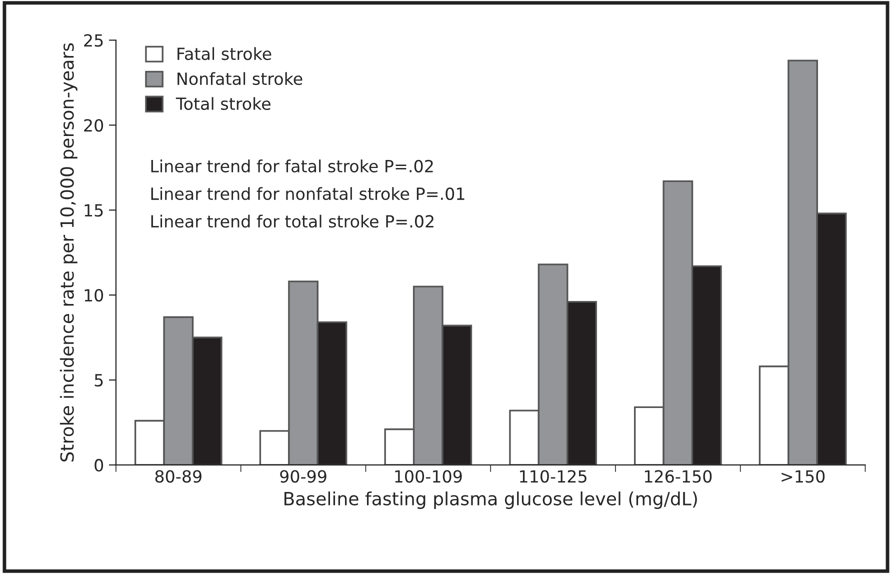 This screenshot has width=892, height=574. Describe the element at coordinates (94, 295) in the screenshot. I see `y-tick-label: 10` at that location.